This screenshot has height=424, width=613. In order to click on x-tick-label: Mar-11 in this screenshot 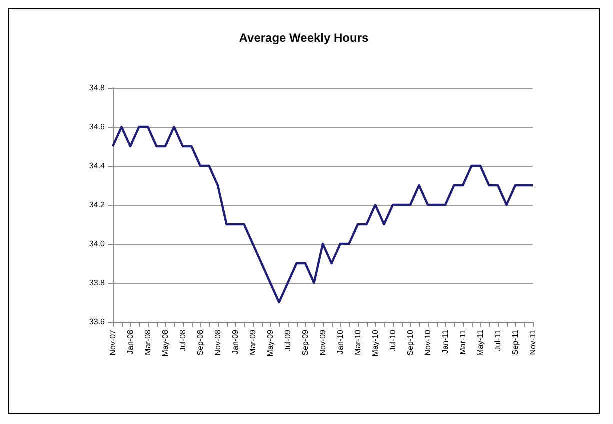, I will do `click(463, 342)`.